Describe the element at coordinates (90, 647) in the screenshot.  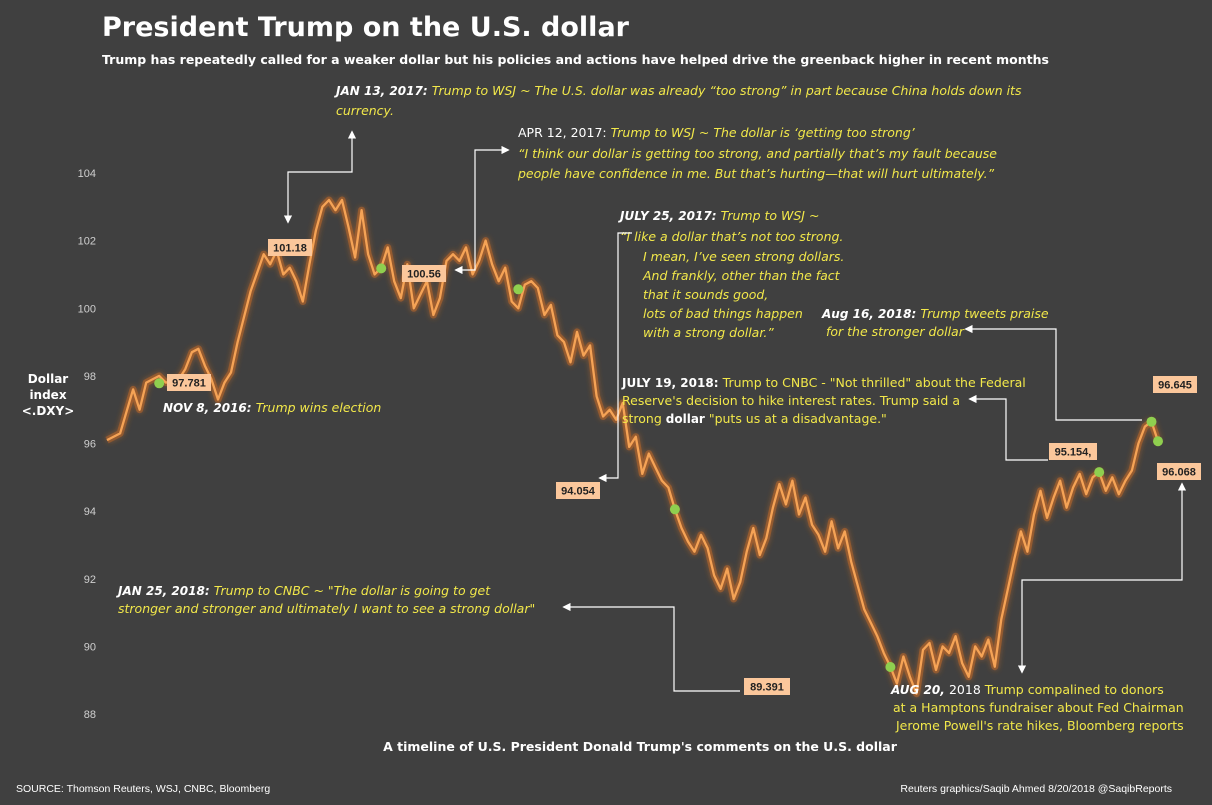
I see `y-tick-label: 90` at that location.